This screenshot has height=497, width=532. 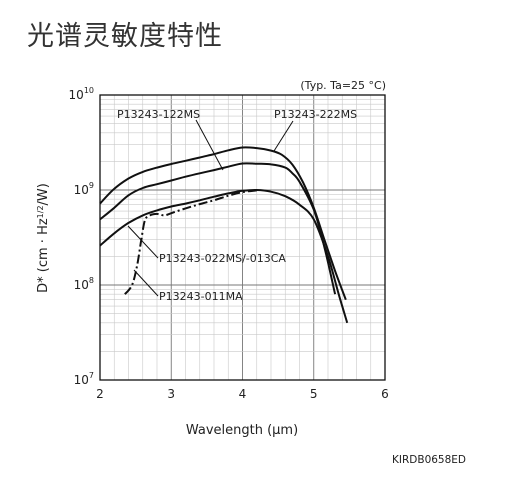 I want to click on x-tick-label: 3, so click(x=171, y=394).